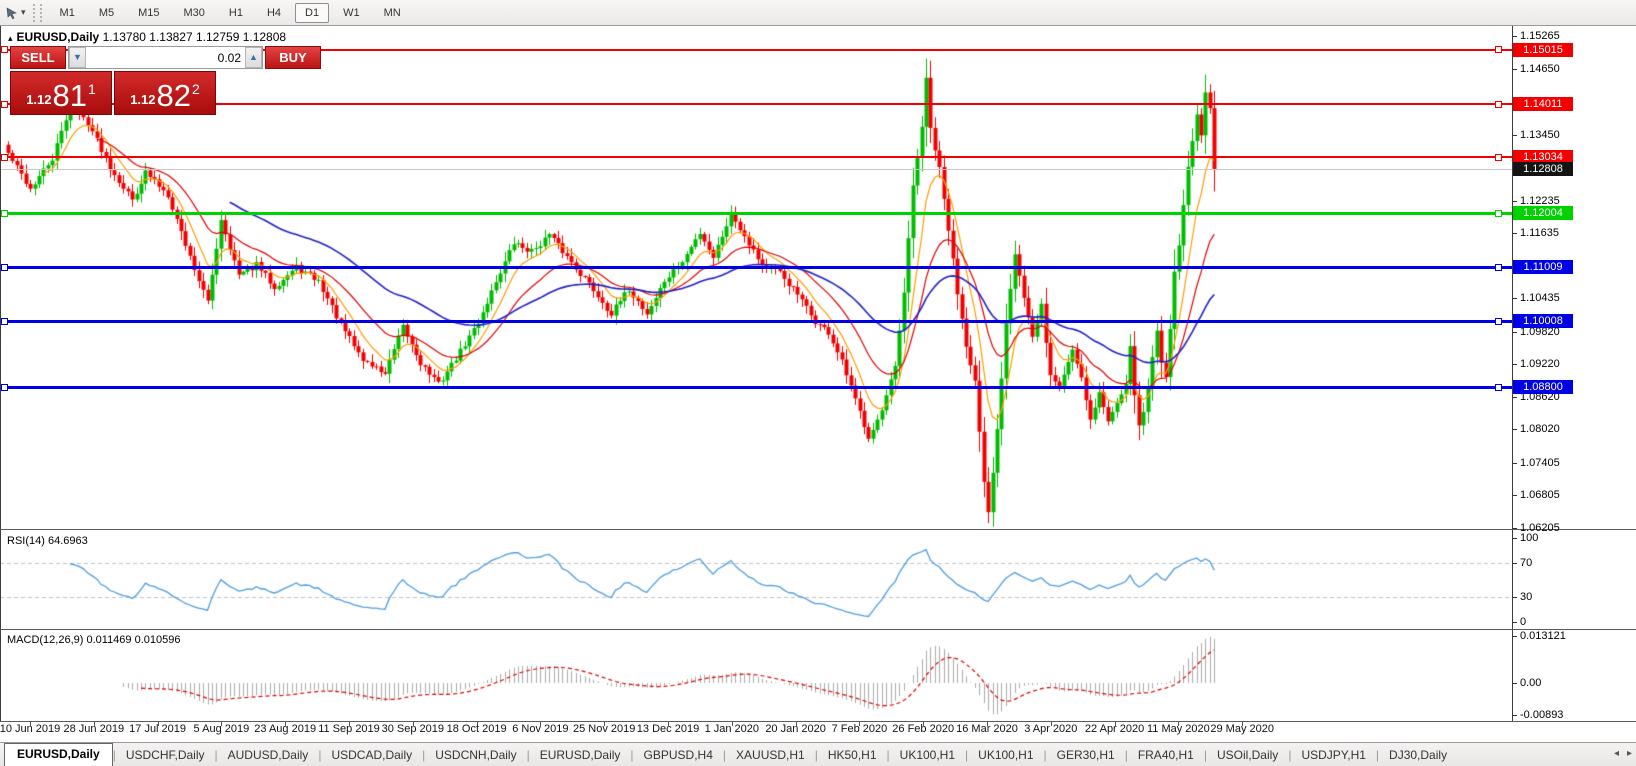 Image resolution: width=1636 pixels, height=766 pixels. I want to click on one-click-trading-panel: SELL ▼ ▲ BUY 1.12 81 1 1.12 82 2, so click(165, 80).